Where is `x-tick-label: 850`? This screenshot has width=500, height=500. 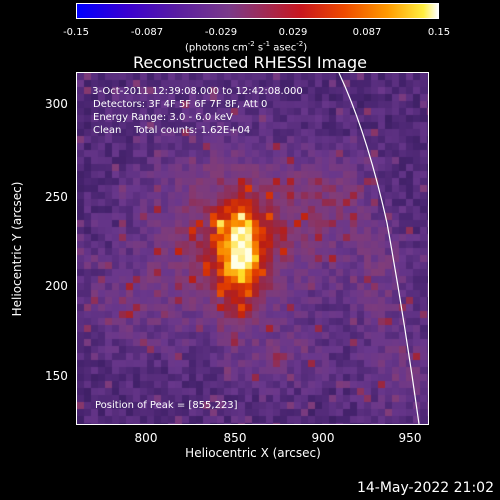 x-tick-label: 850 is located at coordinates (235, 438).